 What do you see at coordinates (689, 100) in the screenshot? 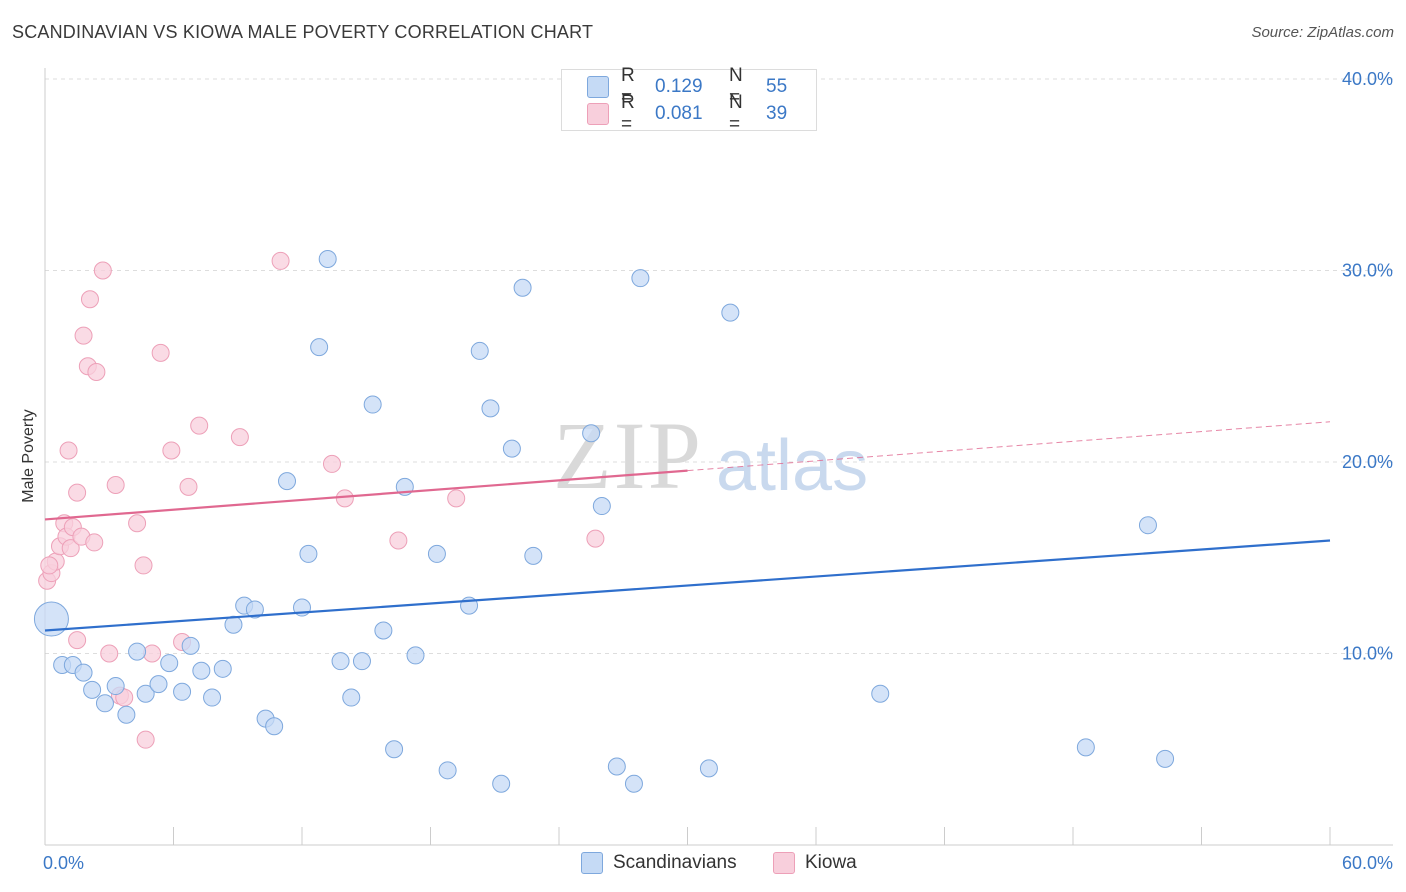
I see `correlation-legend: R = 0.129 N = 55 R = 0.081 N = 39` at bounding box center [689, 100].